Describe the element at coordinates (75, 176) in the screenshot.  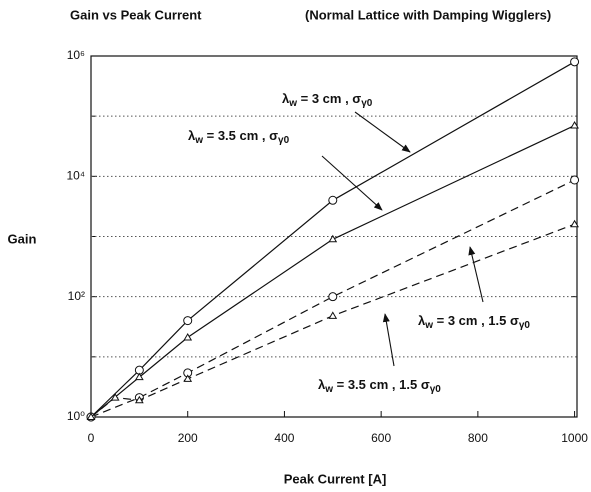
I see `y-tick-label: 10⁴` at that location.